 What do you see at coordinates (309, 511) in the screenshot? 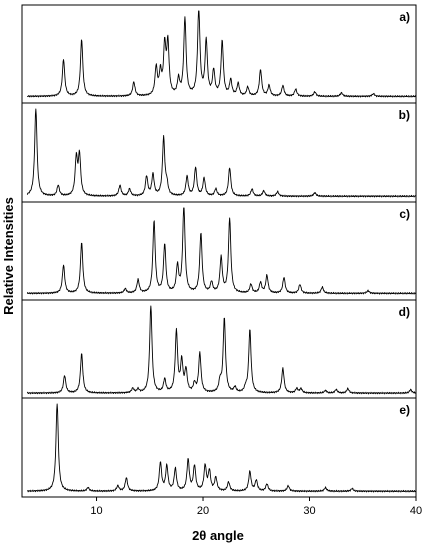
I see `x-tick-label: 30` at bounding box center [309, 511].